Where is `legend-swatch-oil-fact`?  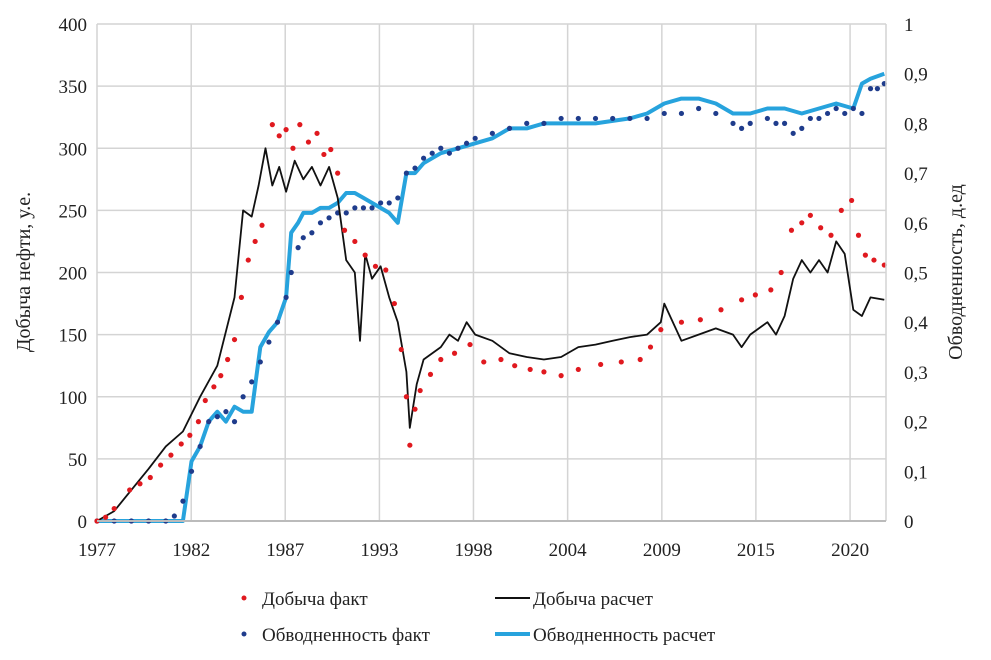
legend-swatch-oil-fact is located at coordinates (244, 598).